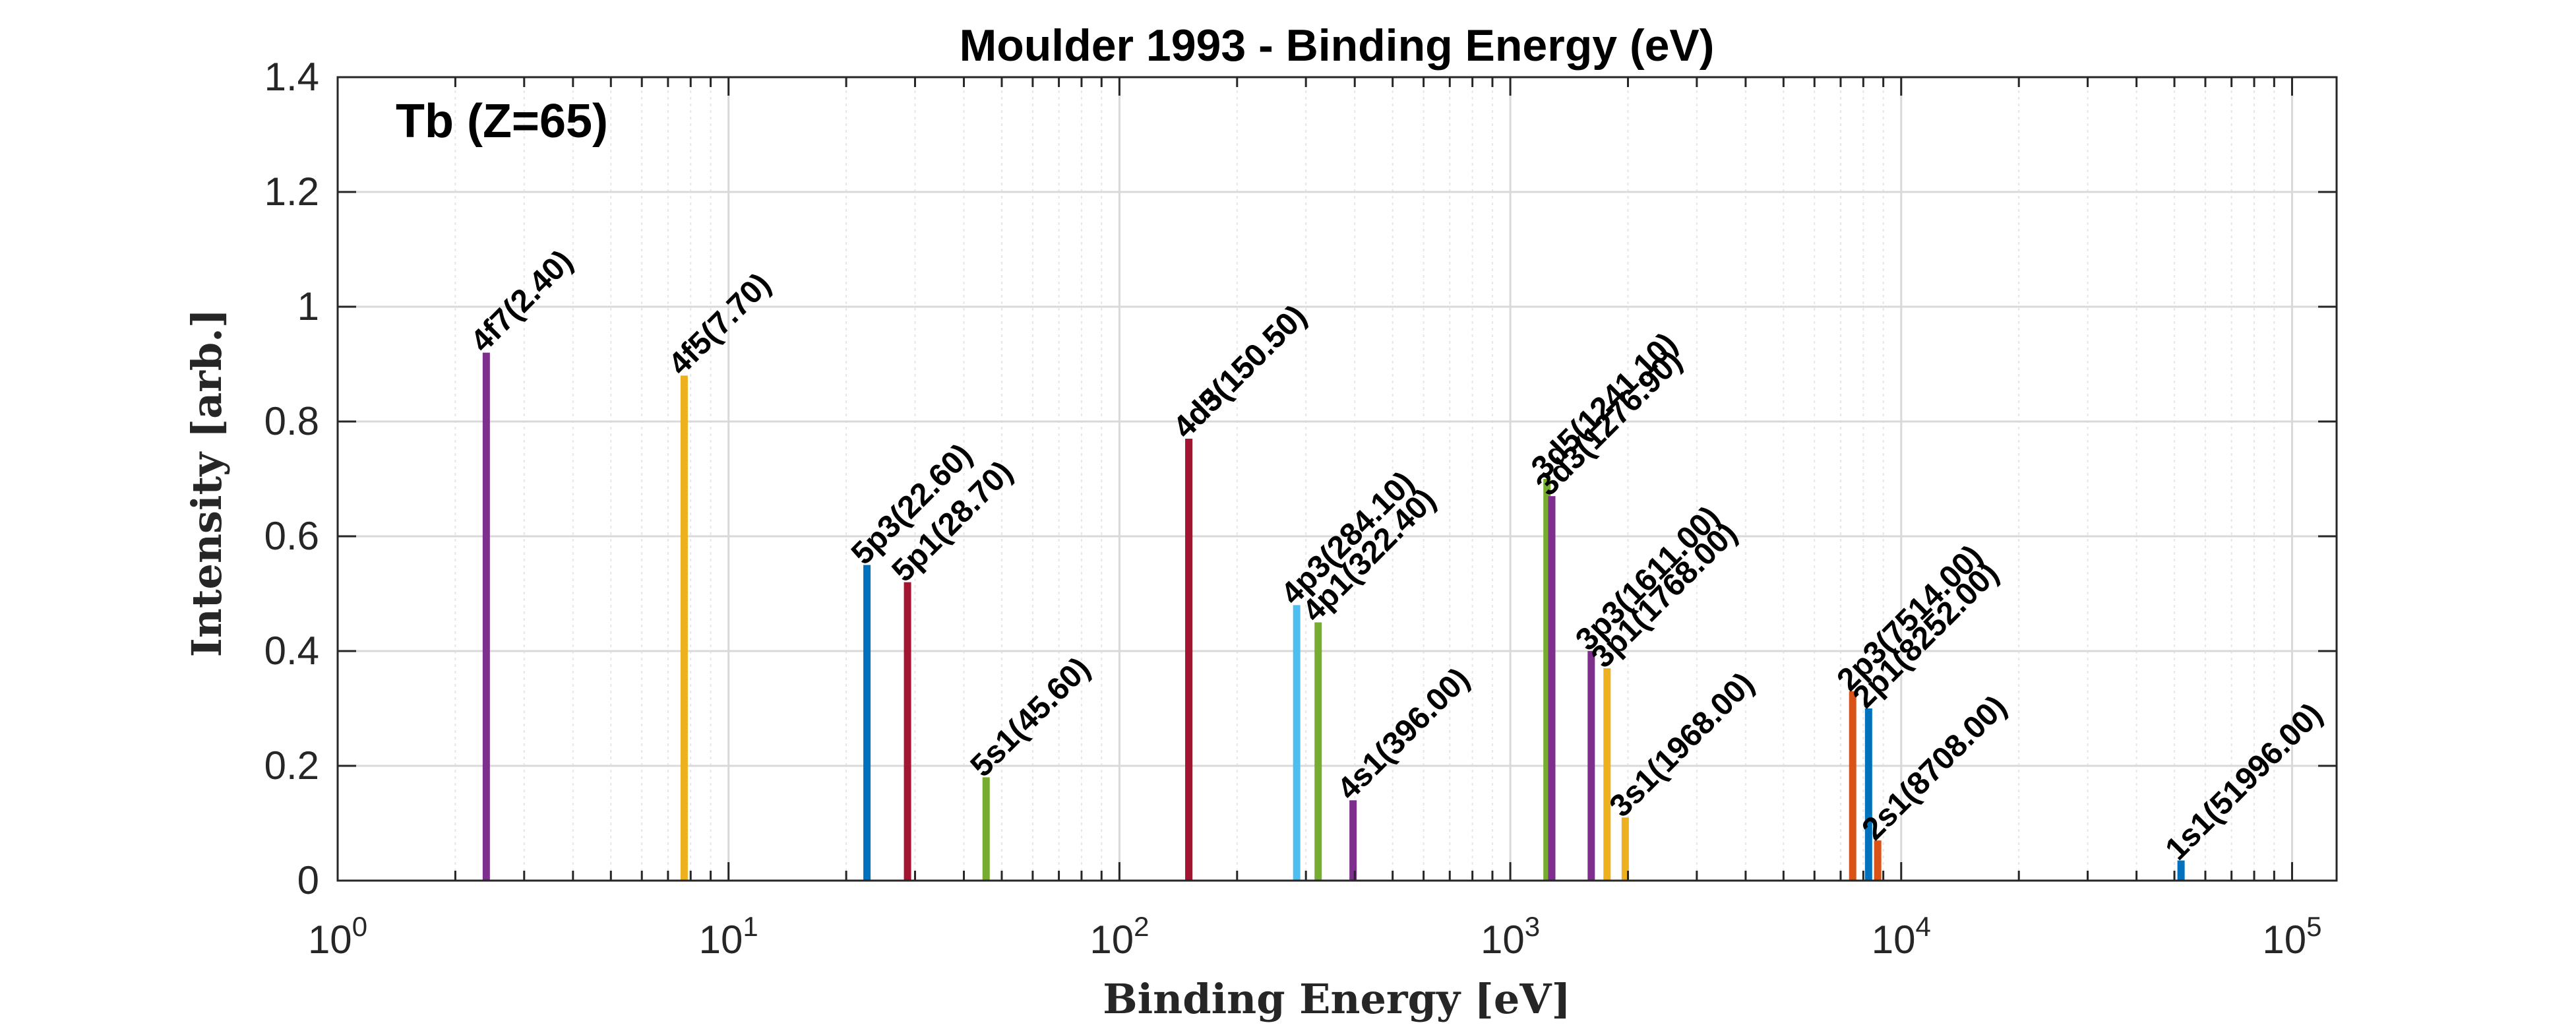 The width and height of the screenshot is (2576, 1031). What do you see at coordinates (1510, 936) in the screenshot?
I see `x-tick-label: 10³` at bounding box center [1510, 936].